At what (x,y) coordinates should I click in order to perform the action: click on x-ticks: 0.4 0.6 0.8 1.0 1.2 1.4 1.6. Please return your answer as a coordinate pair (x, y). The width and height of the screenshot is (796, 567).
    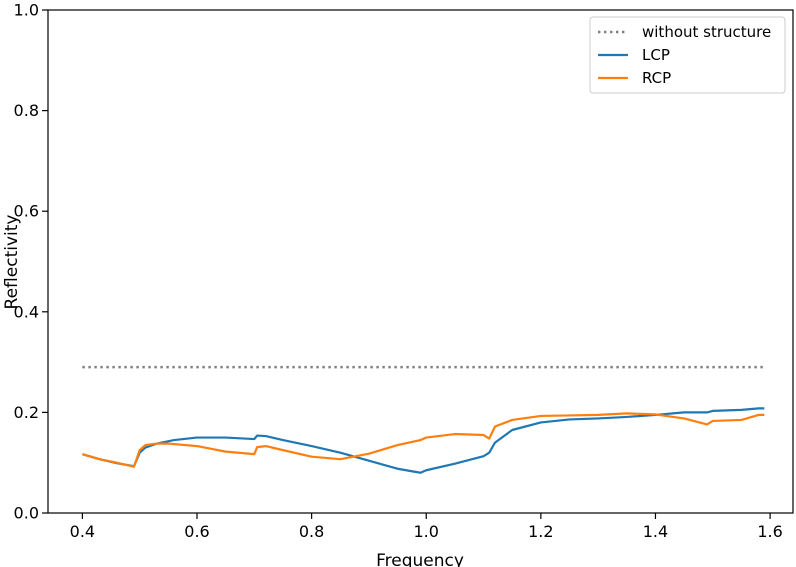
    Looking at the image, I should click on (426, 527).